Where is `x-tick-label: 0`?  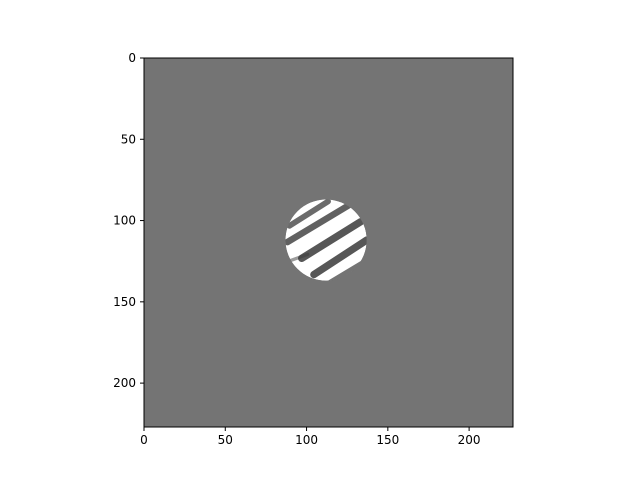
x-tick-label: 0 is located at coordinates (144, 440).